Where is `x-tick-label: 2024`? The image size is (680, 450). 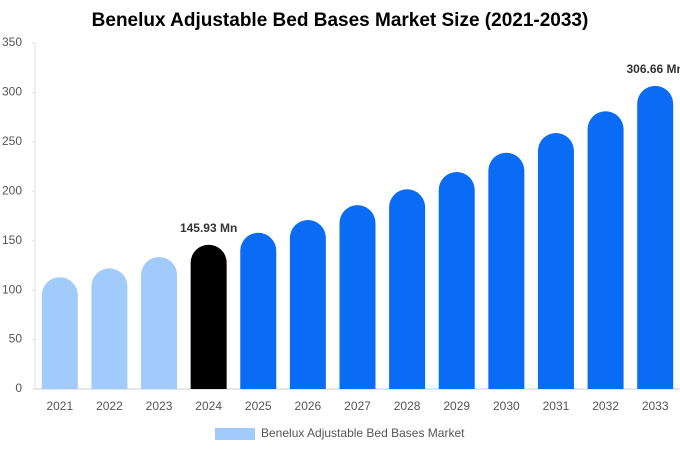
x-tick-label: 2024 is located at coordinates (208, 406).